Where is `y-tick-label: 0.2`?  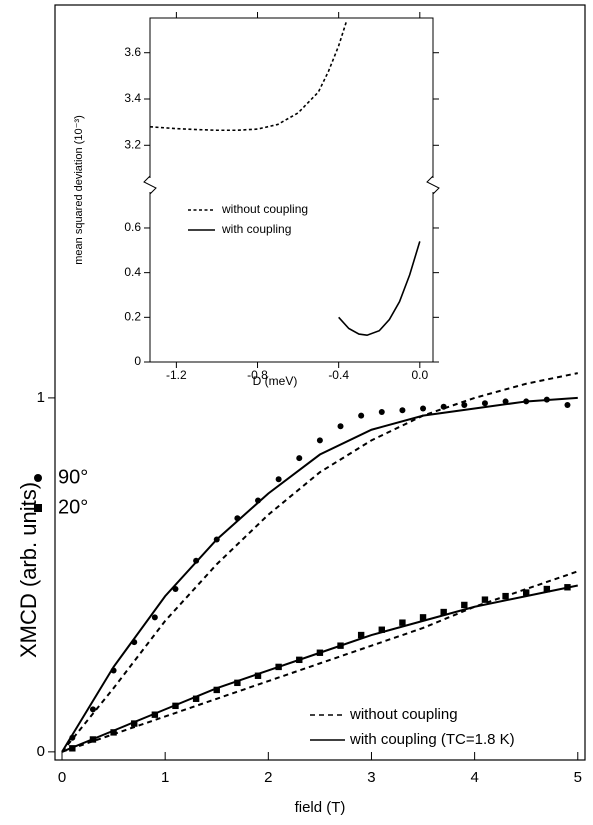
y-tick-label: 0.2 is located at coordinates (132, 316).